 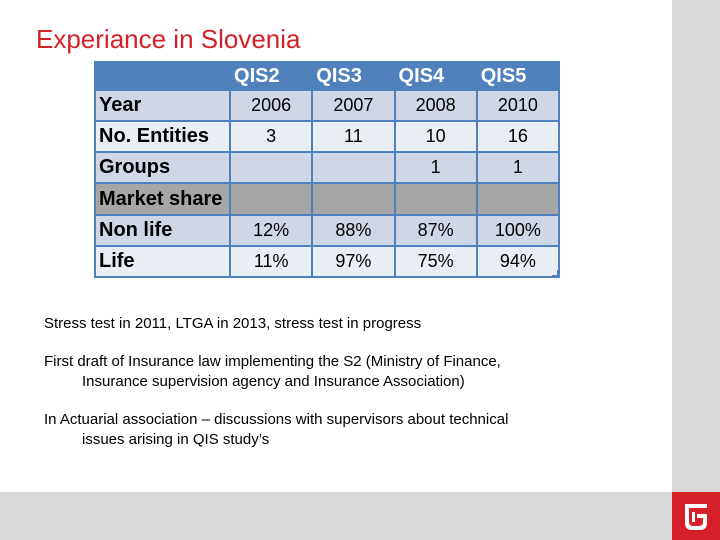 I want to click on bullet-text-continuation: issues arising in QIS study’s, so click(x=176, y=439).